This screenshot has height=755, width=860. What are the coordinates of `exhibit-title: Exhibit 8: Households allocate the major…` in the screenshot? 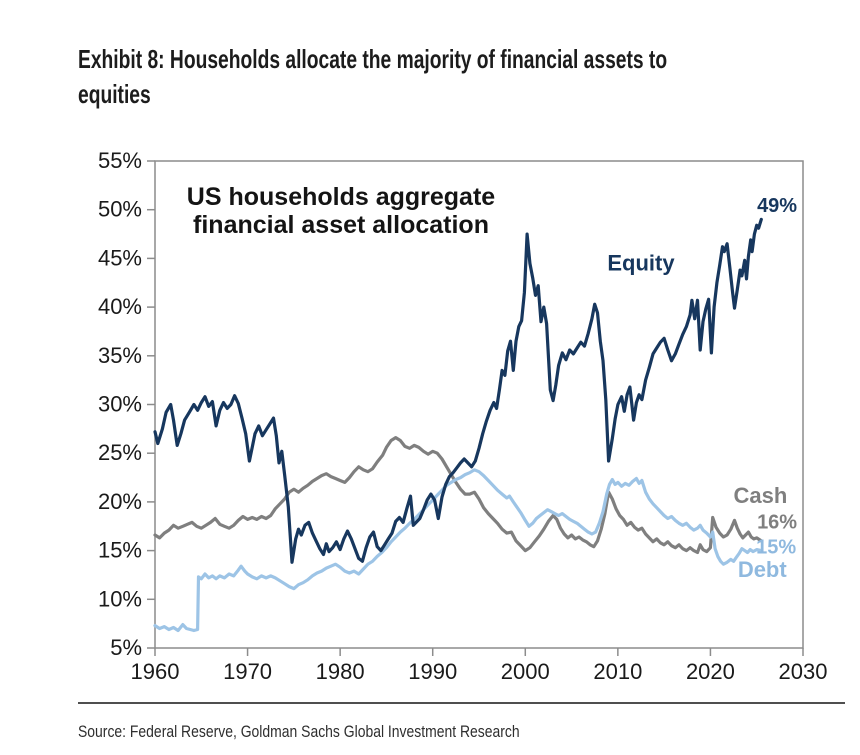 It's located at (372, 77).